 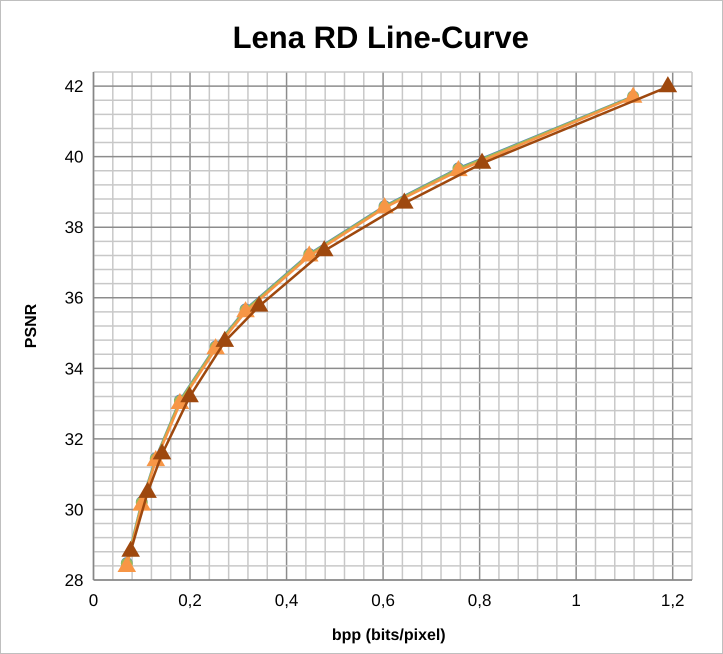 I want to click on chart-title: Lena RD Line-Curve, so click(x=380, y=37).